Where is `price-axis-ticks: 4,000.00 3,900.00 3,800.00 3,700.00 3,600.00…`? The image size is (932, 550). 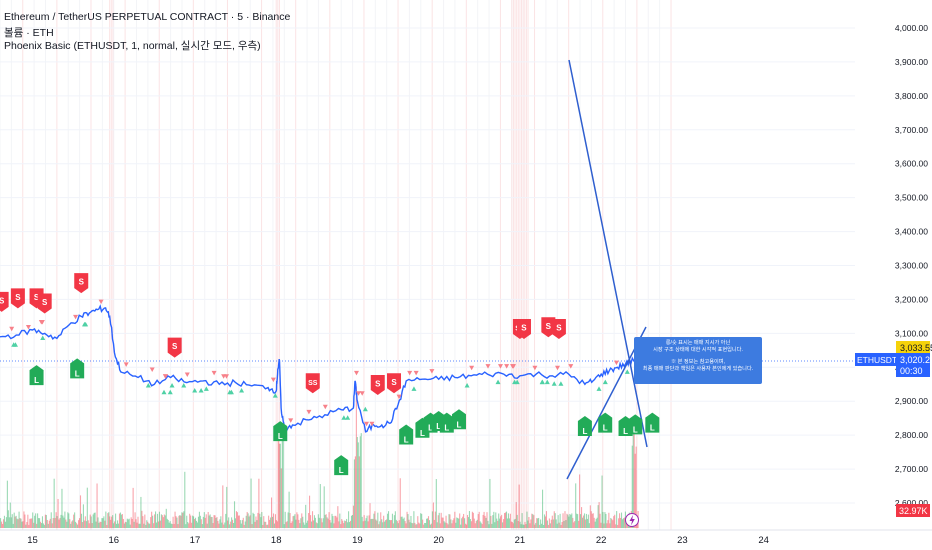
price-axis-ticks: 4,000.00 3,900.00 3,800.00 3,700.00 3,600.00… is located at coordinates (911, 265).